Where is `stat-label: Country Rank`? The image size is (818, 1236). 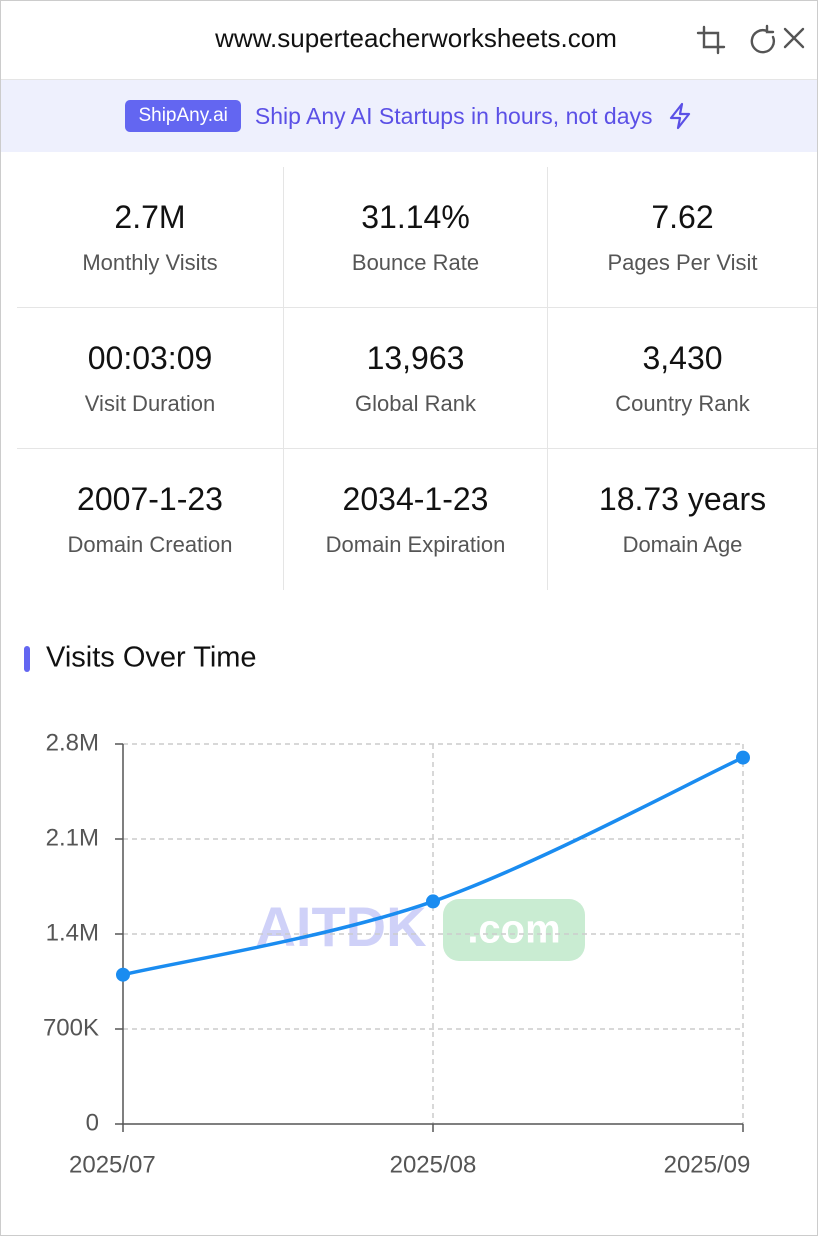
stat-label: Country Rank is located at coordinates (682, 403).